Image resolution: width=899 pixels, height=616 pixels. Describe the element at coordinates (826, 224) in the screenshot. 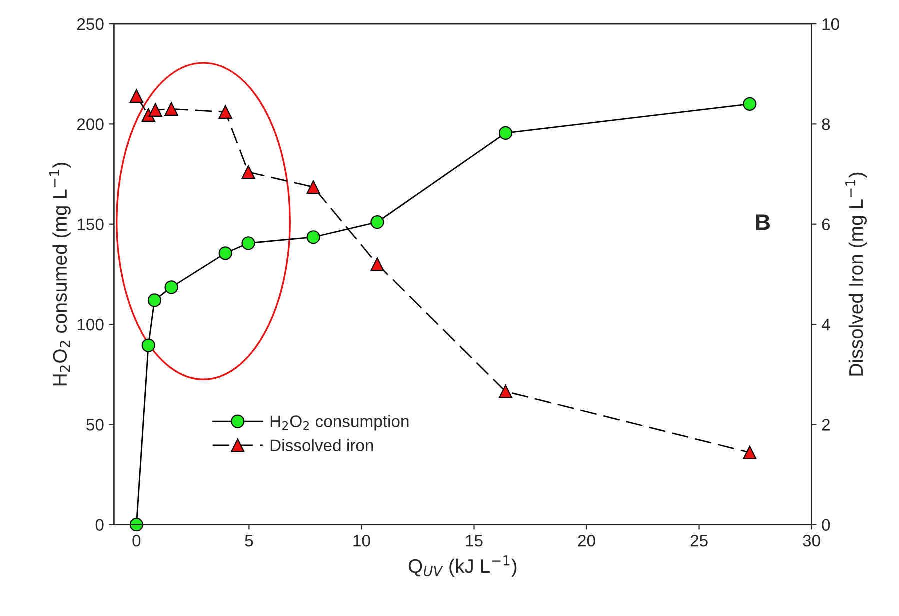

I see `y2-tick-label: 6` at that location.